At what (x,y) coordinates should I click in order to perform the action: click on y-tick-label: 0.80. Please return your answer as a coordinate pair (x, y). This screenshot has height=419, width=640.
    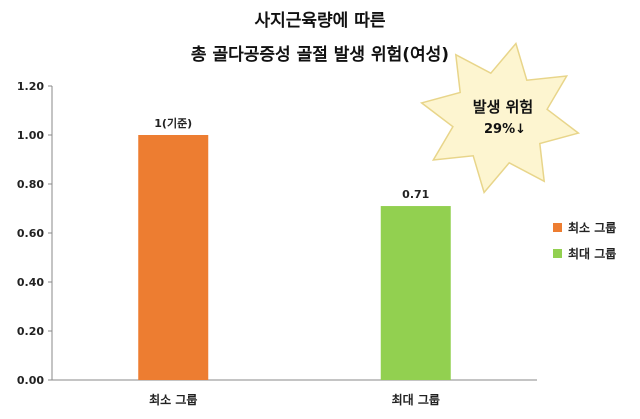
    Looking at the image, I should click on (30, 184).